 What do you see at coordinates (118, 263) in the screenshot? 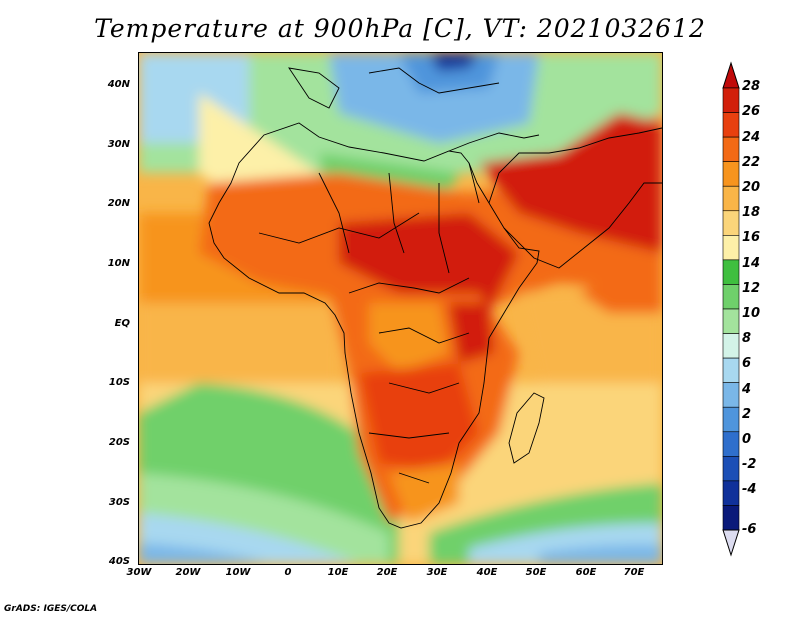
I see `lat-label-10n: 10N` at bounding box center [118, 263].